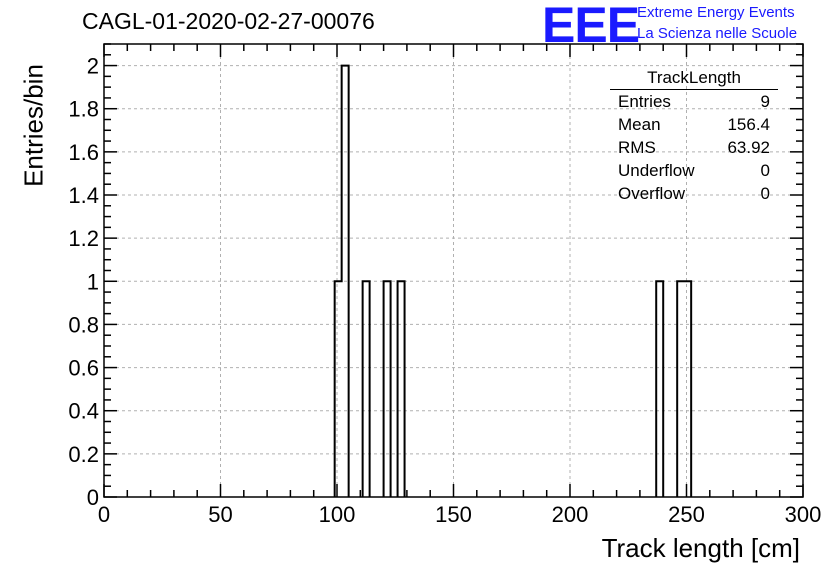 The width and height of the screenshot is (836, 572). I want to click on eee-logo: EEE, so click(591, 26).